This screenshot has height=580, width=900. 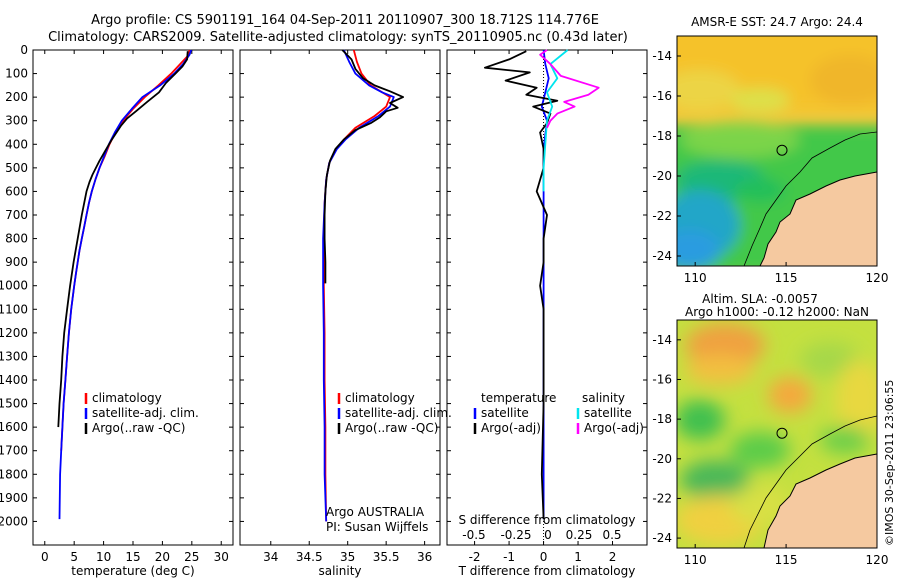 What do you see at coordinates (24, 50) in the screenshot?
I see `depth-tick-label: 0` at bounding box center [24, 50].